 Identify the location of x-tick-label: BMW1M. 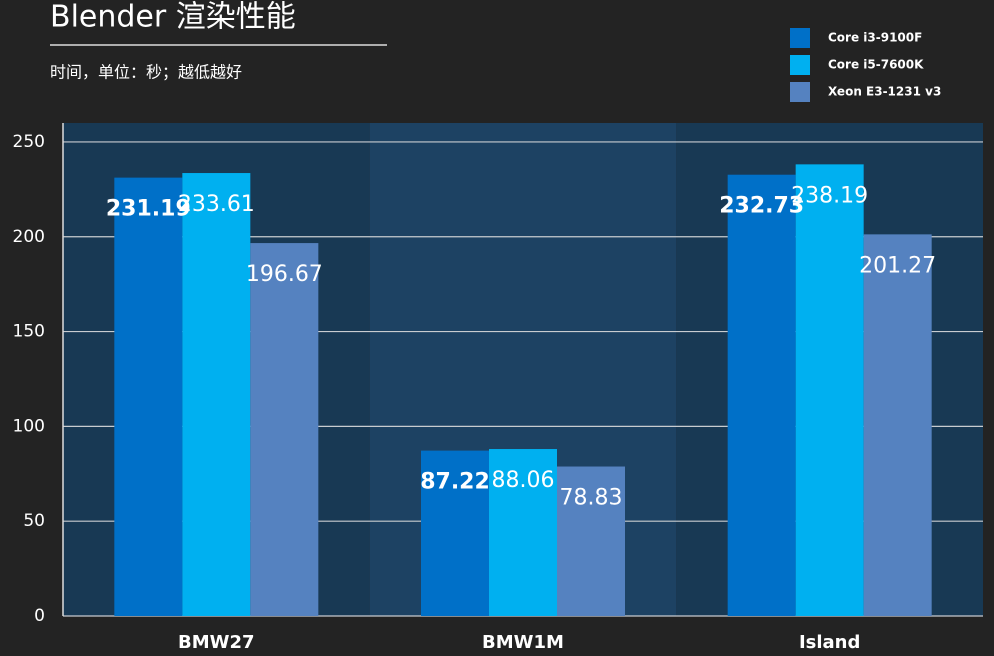
(523, 642).